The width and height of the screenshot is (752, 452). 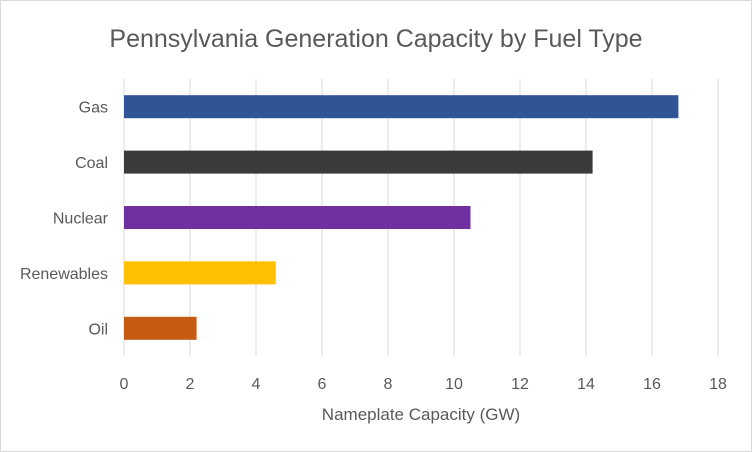 What do you see at coordinates (423, 384) in the screenshot?
I see `x-tick-labels: 0 2 4 6 8 10 12 14 16 18` at bounding box center [423, 384].